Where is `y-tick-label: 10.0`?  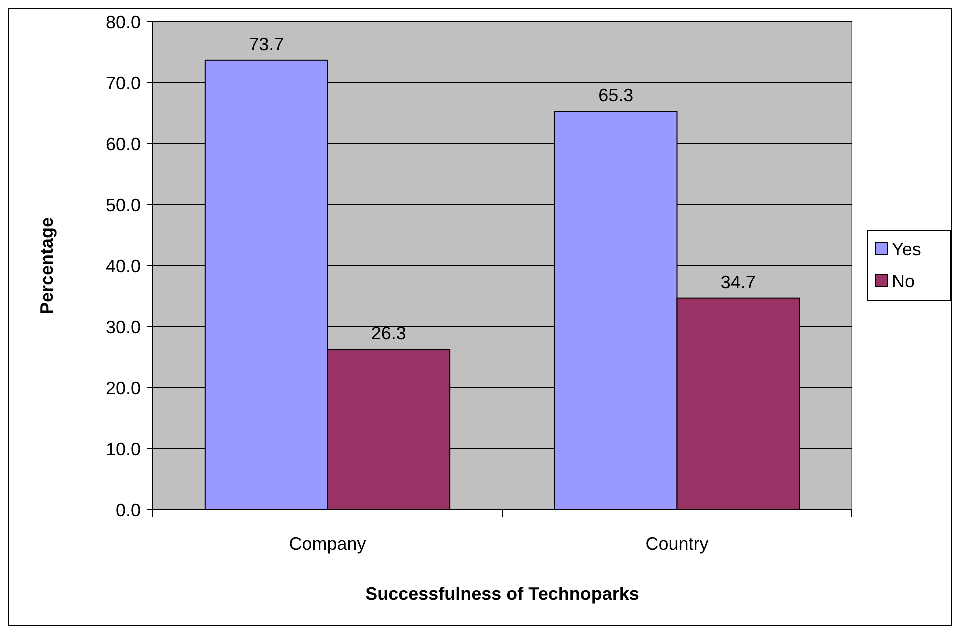
y-tick-label: 10.0 is located at coordinates (123, 449).